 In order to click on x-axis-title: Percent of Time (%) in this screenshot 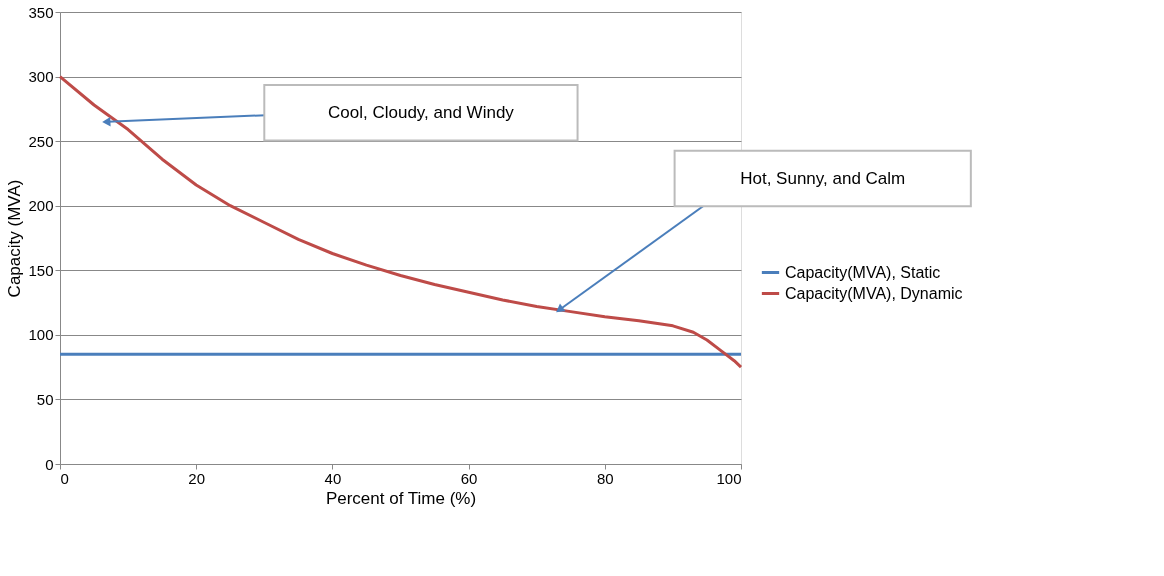, I will do `click(401, 498)`.